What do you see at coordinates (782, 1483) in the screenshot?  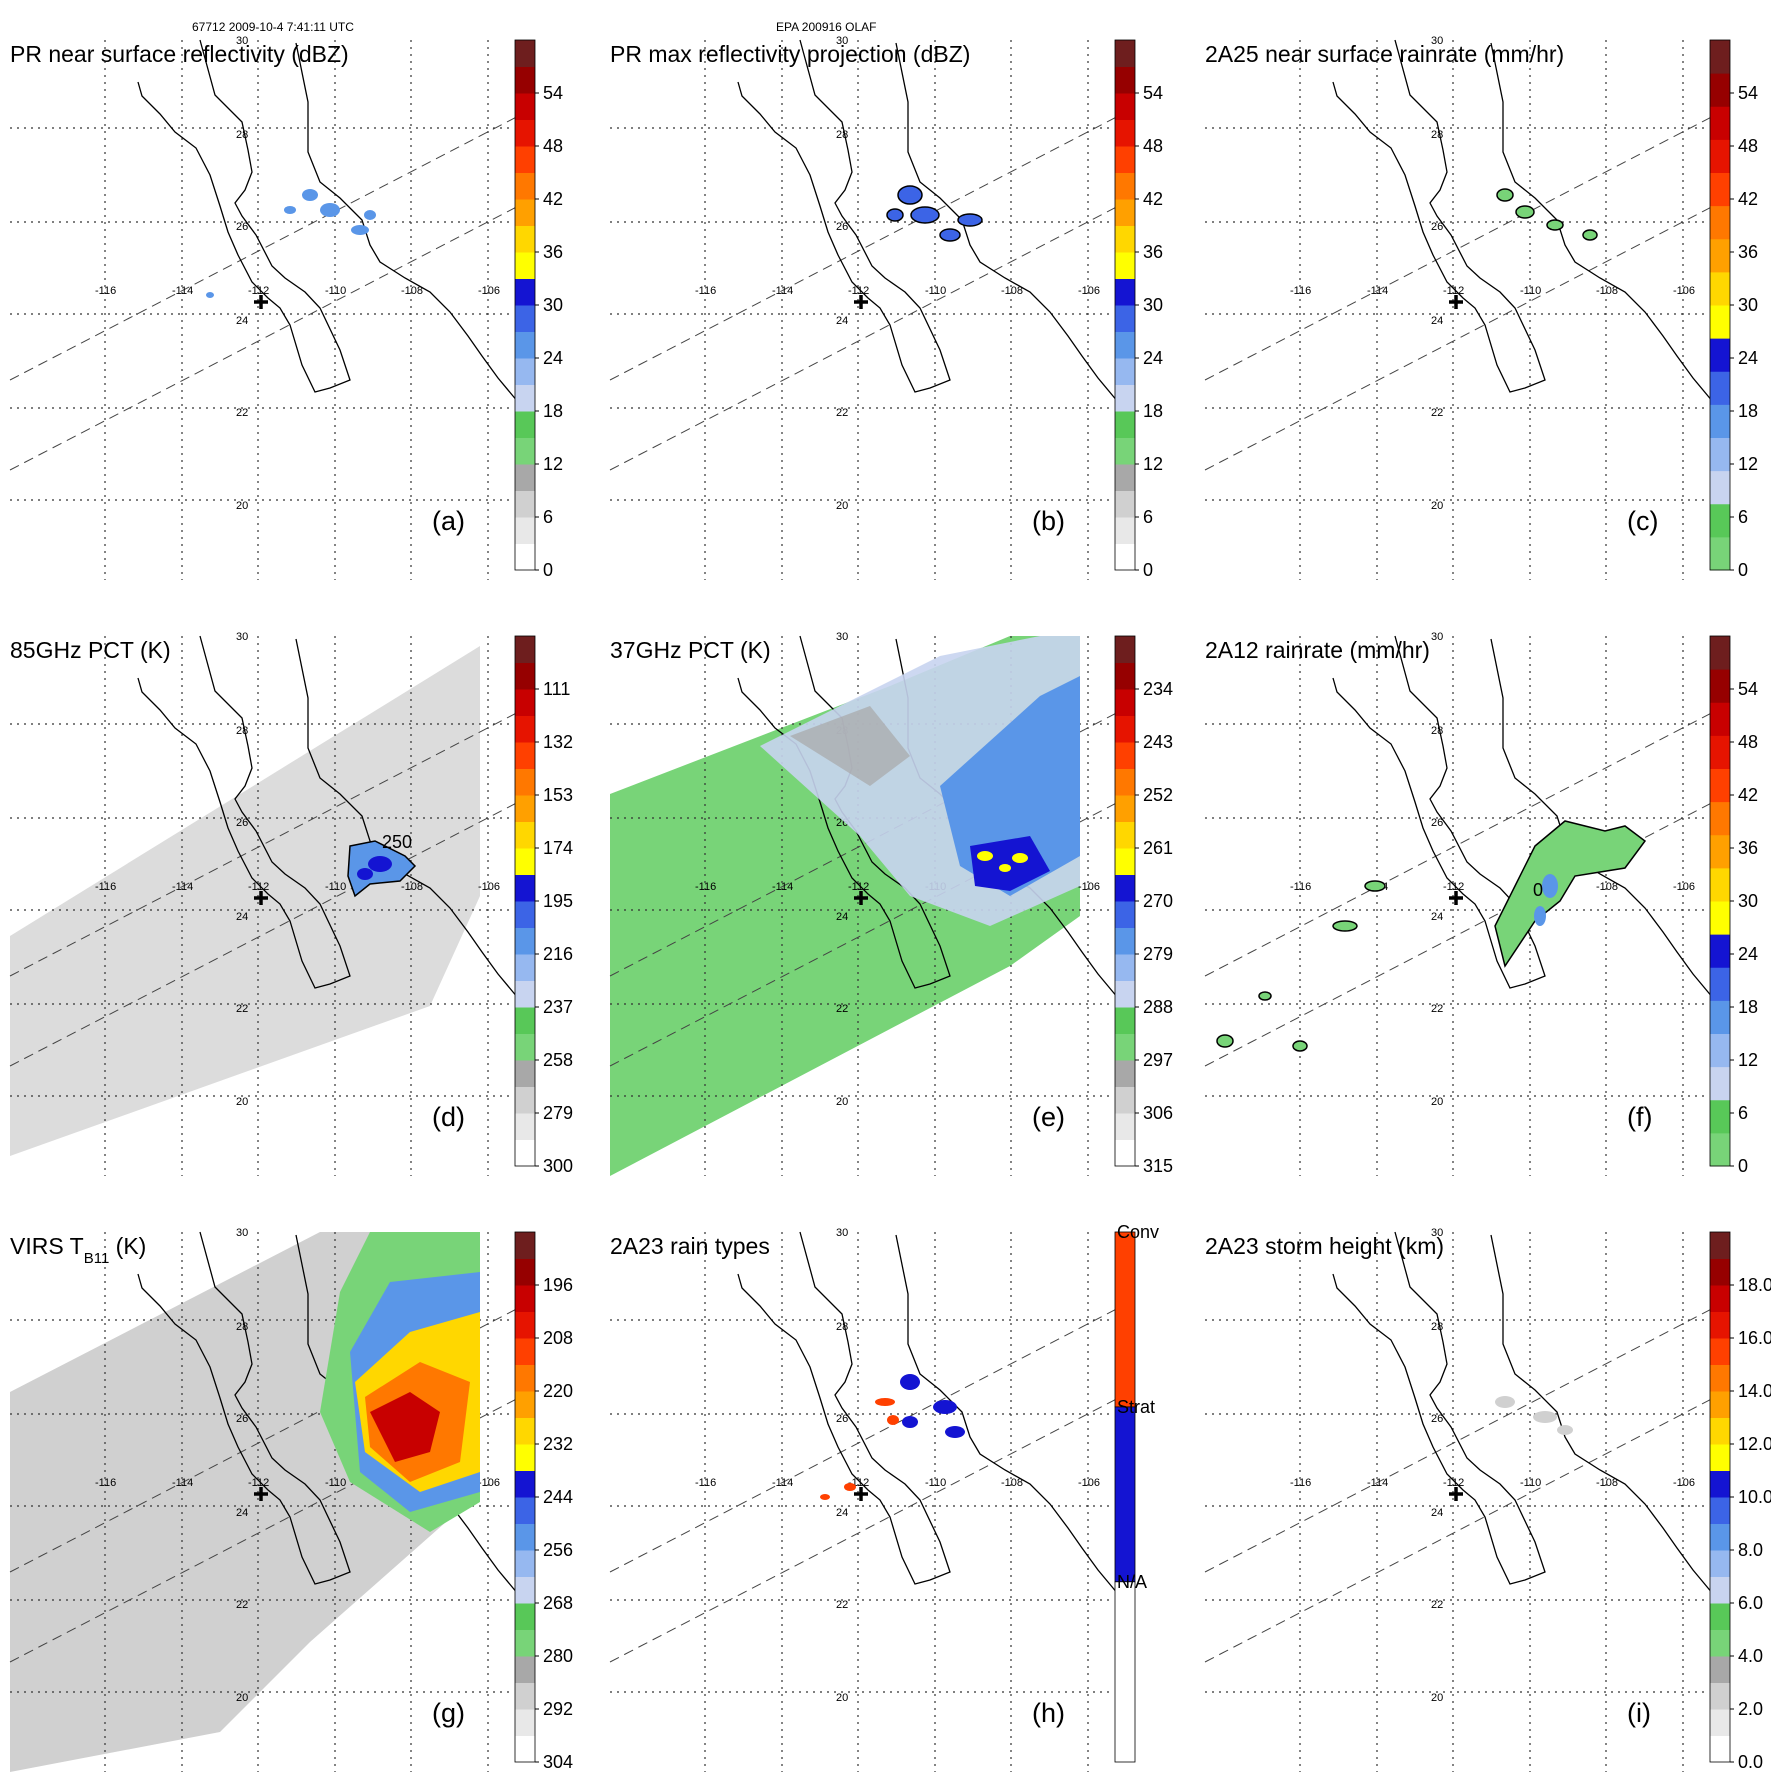 I see `lon-label-1: -114` at bounding box center [782, 1483].